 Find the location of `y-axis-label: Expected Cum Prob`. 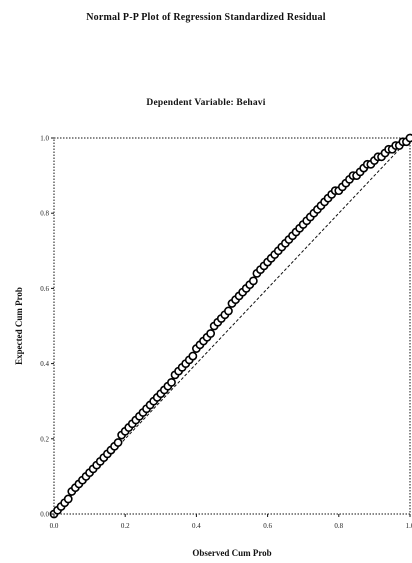

y-axis-label: Expected Cum Prob is located at coordinates (19, 326).